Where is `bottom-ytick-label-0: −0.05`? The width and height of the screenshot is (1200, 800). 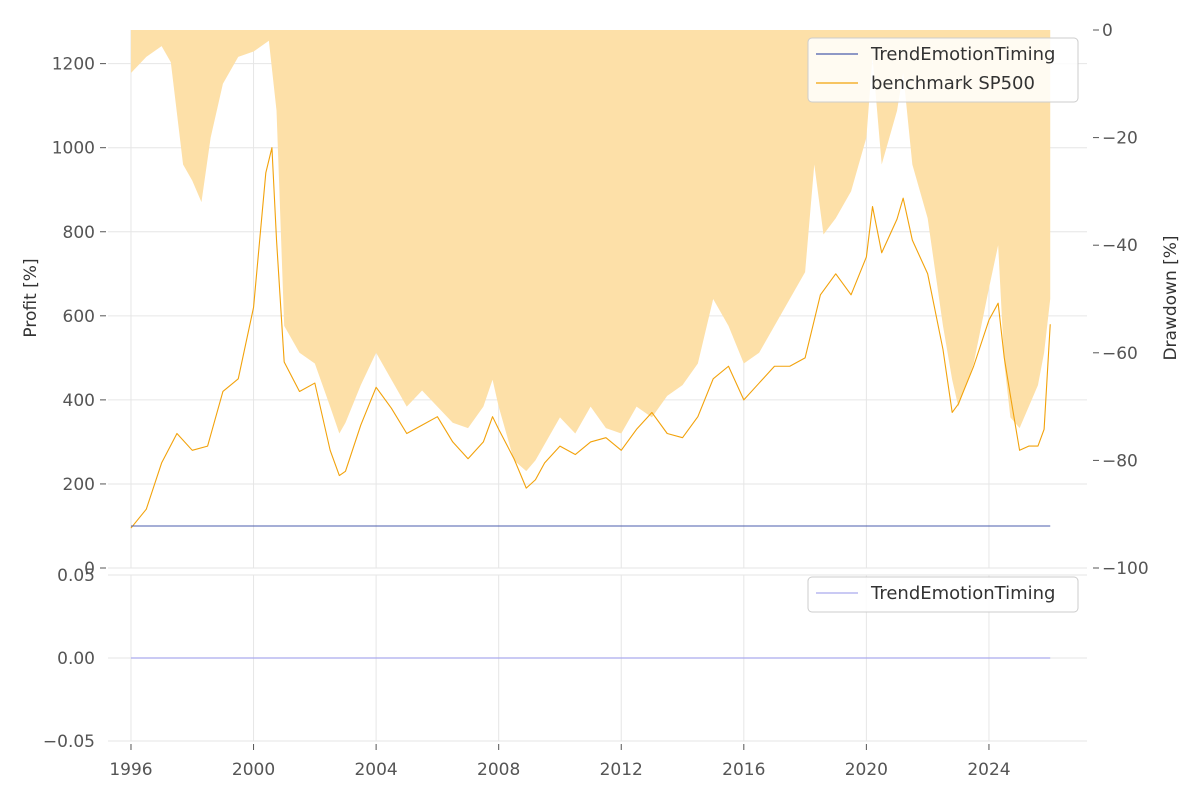 bottom-ytick-label-0: −0.05 is located at coordinates (69, 742).